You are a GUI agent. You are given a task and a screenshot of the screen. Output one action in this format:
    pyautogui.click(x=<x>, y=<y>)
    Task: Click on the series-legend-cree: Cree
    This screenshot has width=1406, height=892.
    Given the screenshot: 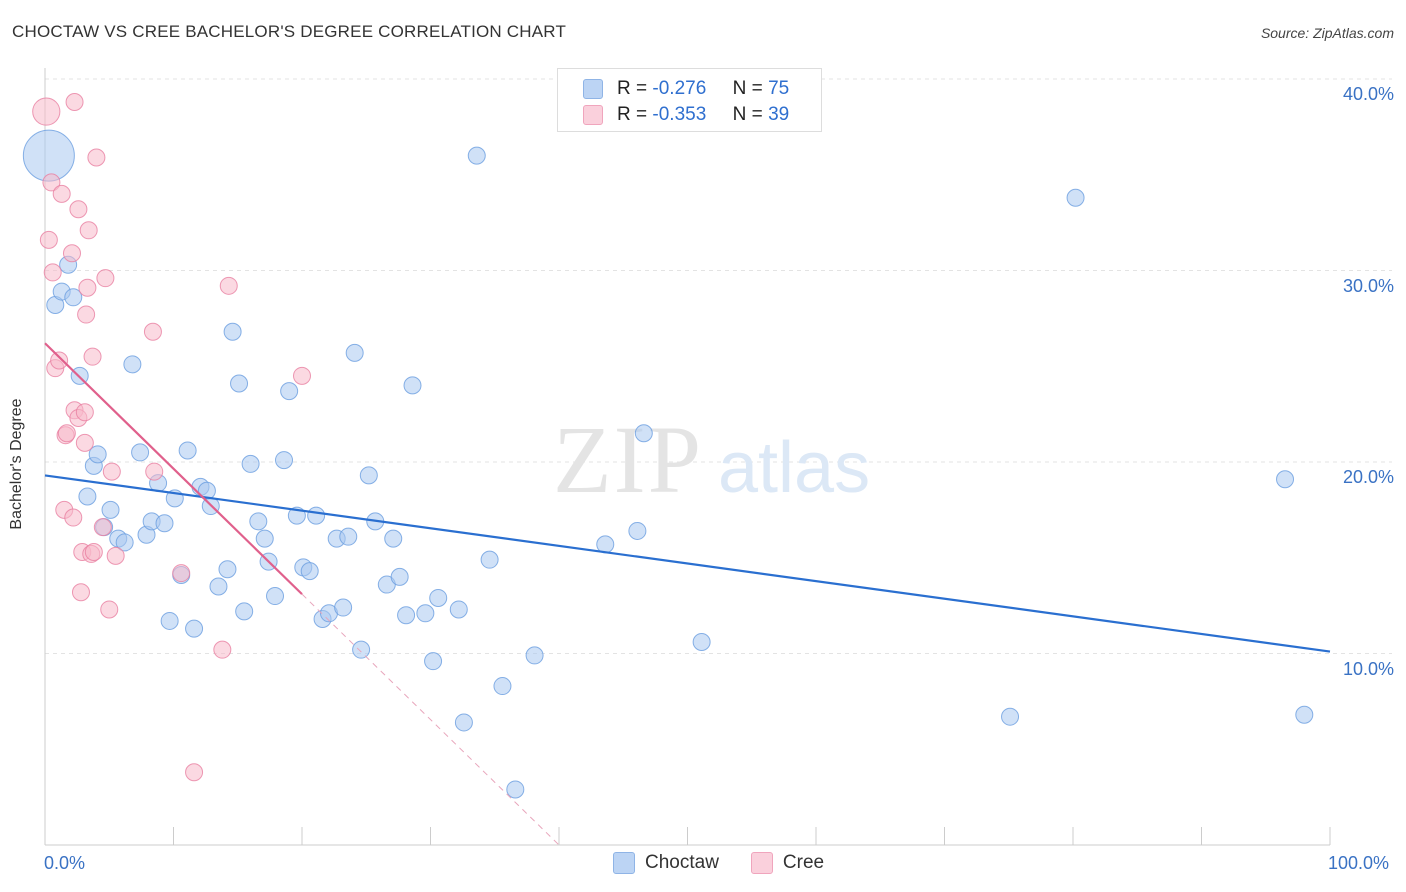 What is the action you would take?
    pyautogui.click(x=787, y=863)
    